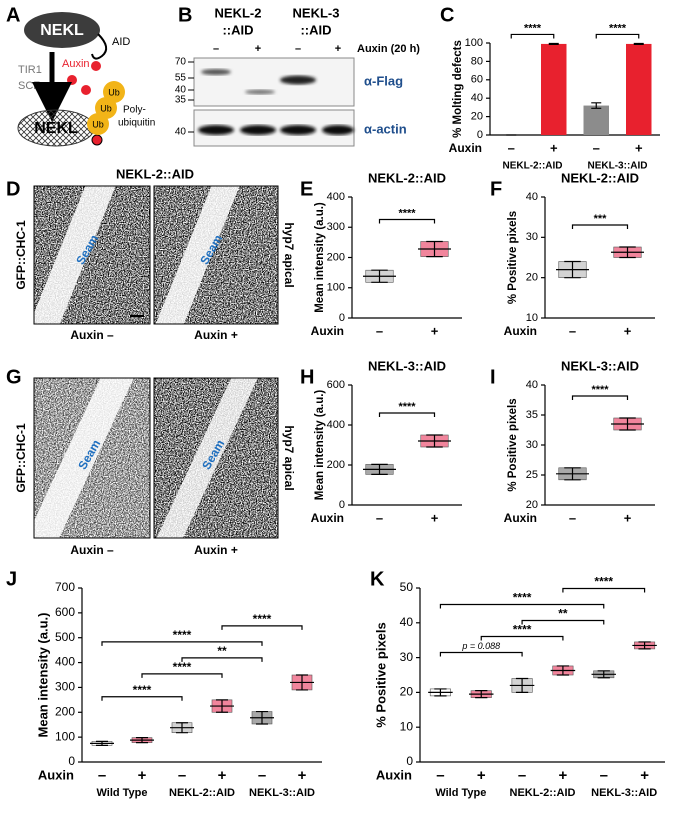 This screenshot has width=675, height=818. I want to click on marker-label: 55, so click(181, 78).